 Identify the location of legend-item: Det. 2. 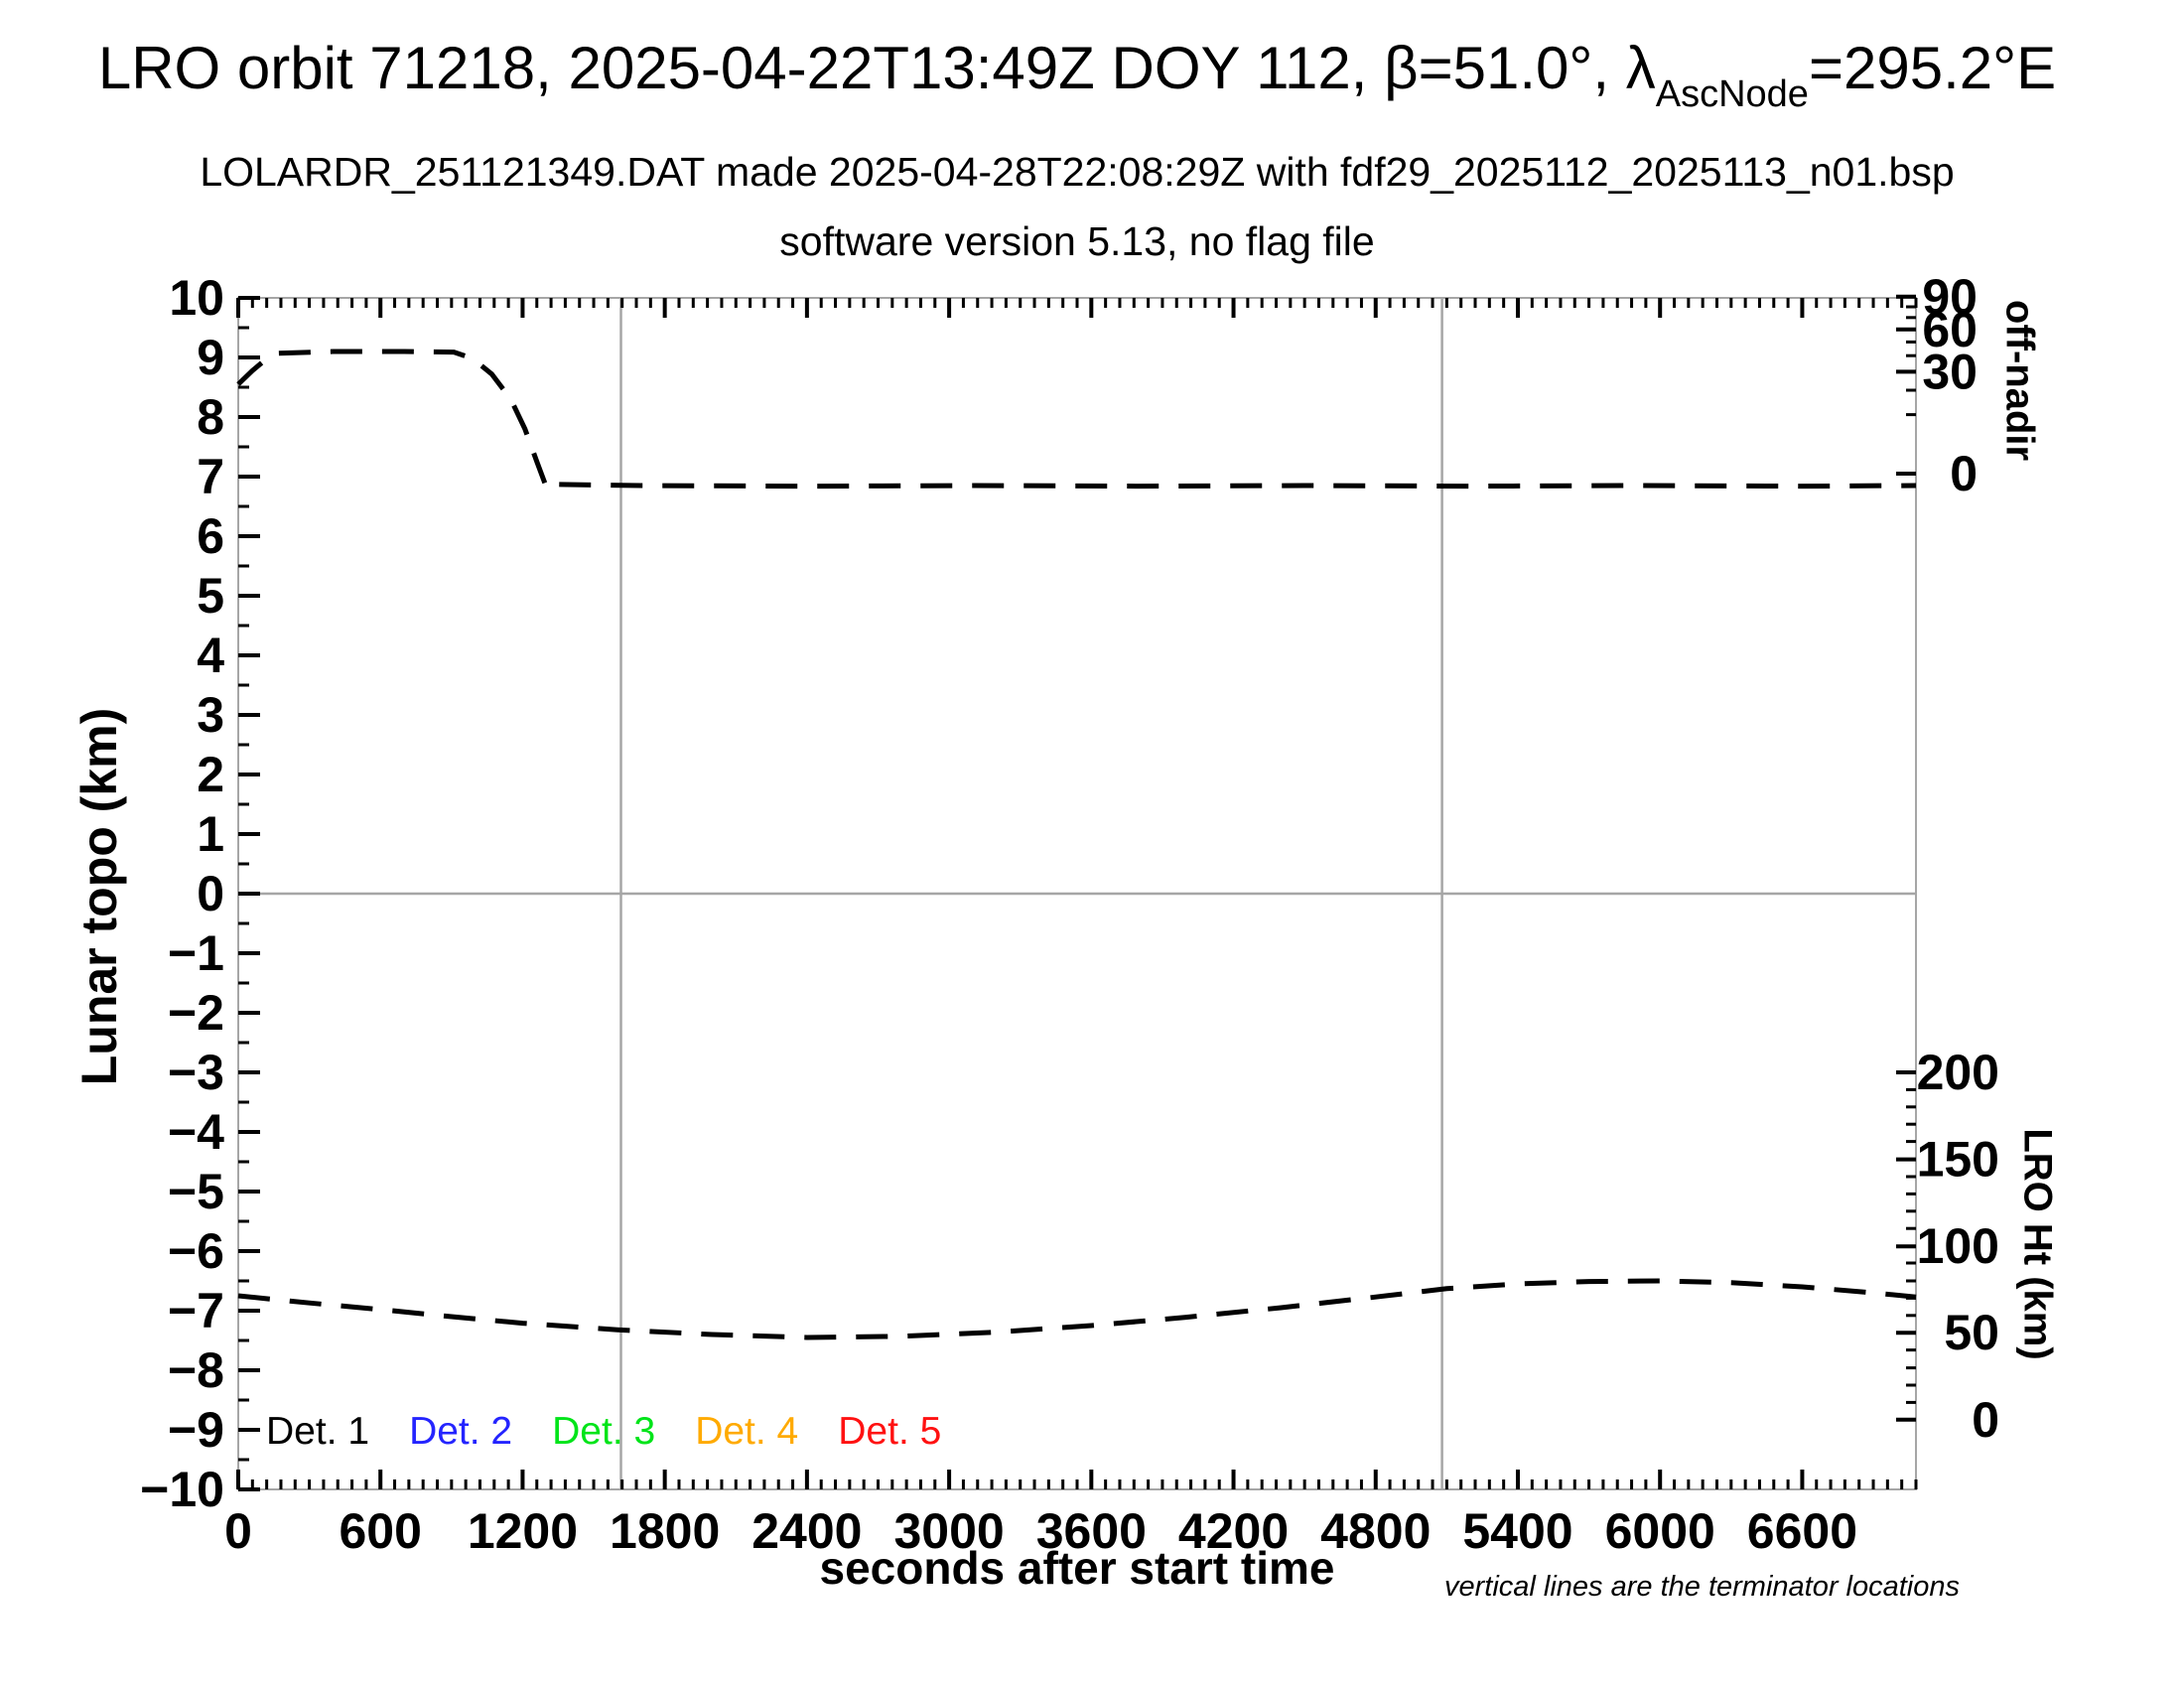
(461, 1431).